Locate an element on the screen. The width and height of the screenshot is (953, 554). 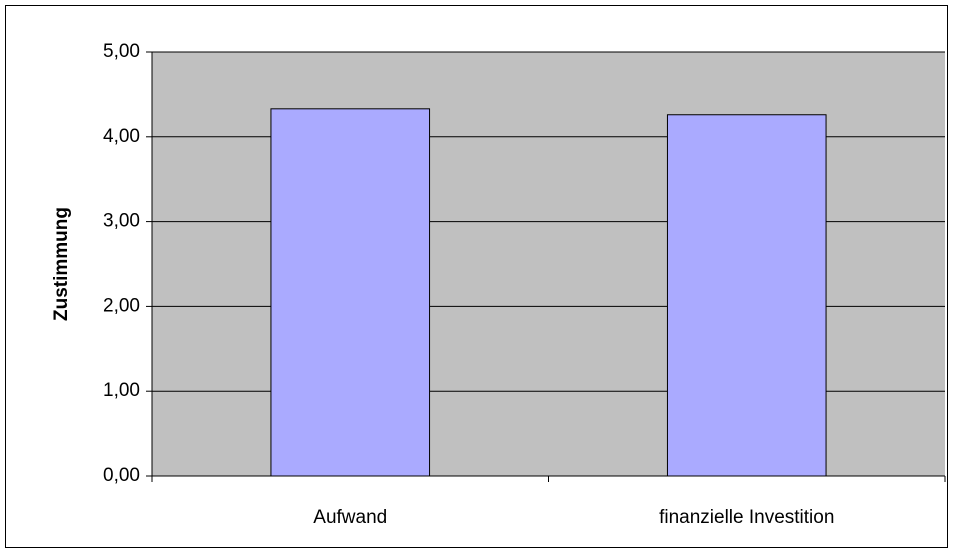
y-tick-label: 5,00 is located at coordinates (121, 51).